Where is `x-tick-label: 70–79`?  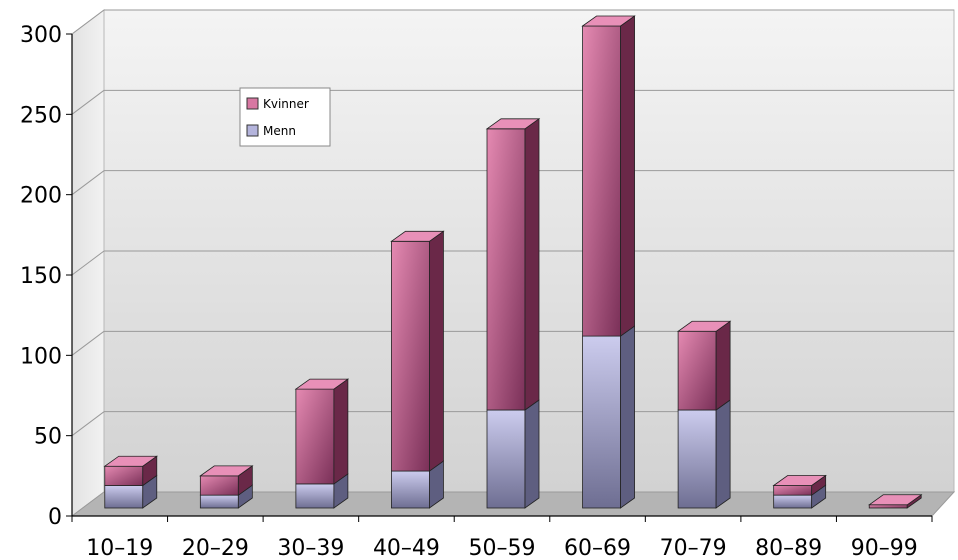 x-tick-label: 70–79 is located at coordinates (693, 548).